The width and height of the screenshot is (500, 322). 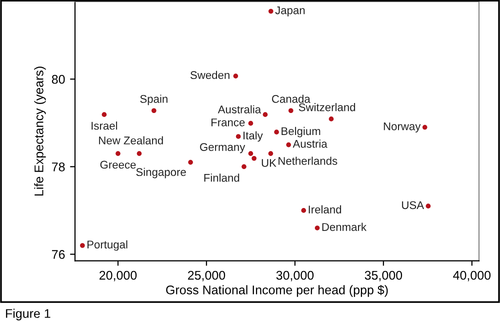 What do you see at coordinates (344, 226) in the screenshot?
I see `annotation: Denmark` at bounding box center [344, 226].